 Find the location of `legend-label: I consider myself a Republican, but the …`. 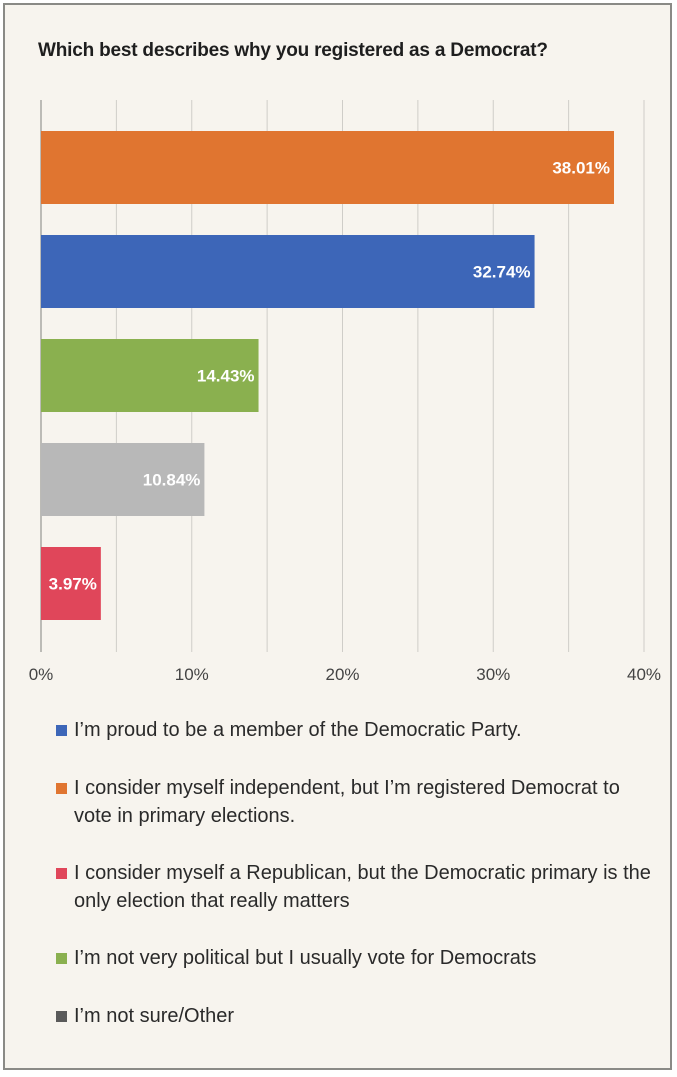

legend-label: I consider myself a Republican, but the … is located at coordinates (362, 887).